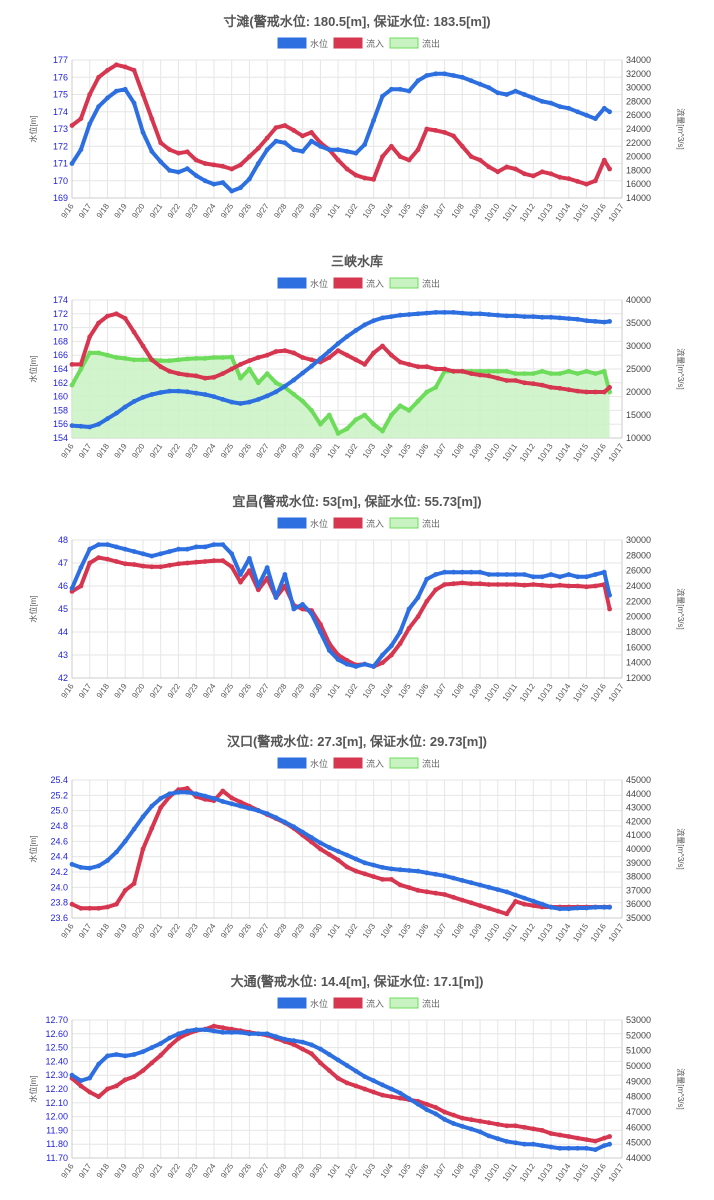  What do you see at coordinates (209, 691) in the screenshot?
I see `x-tick: 9/24` at bounding box center [209, 691].